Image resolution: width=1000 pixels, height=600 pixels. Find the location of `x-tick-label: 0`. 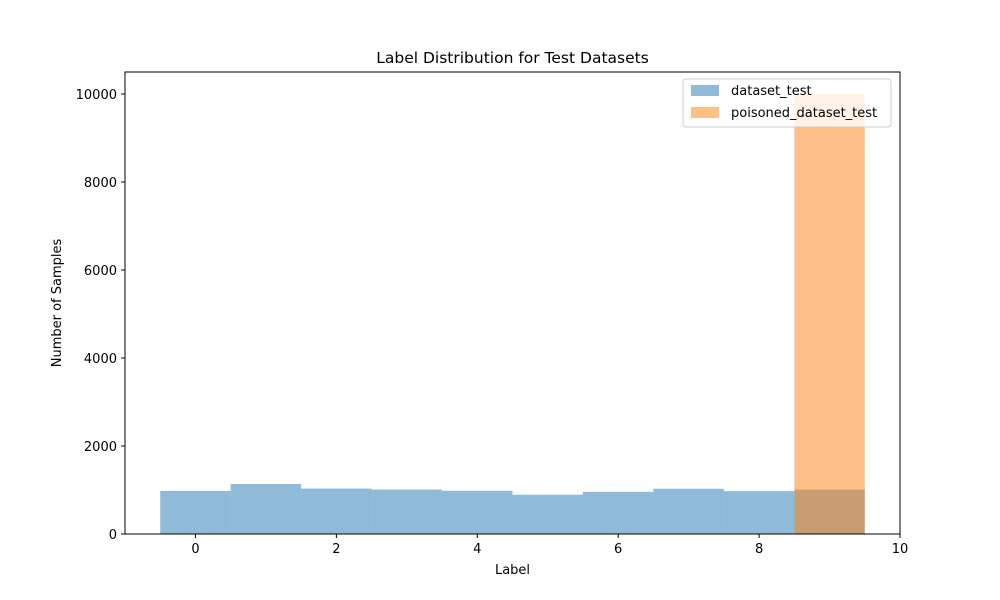

x-tick-label: 0 is located at coordinates (195, 549).